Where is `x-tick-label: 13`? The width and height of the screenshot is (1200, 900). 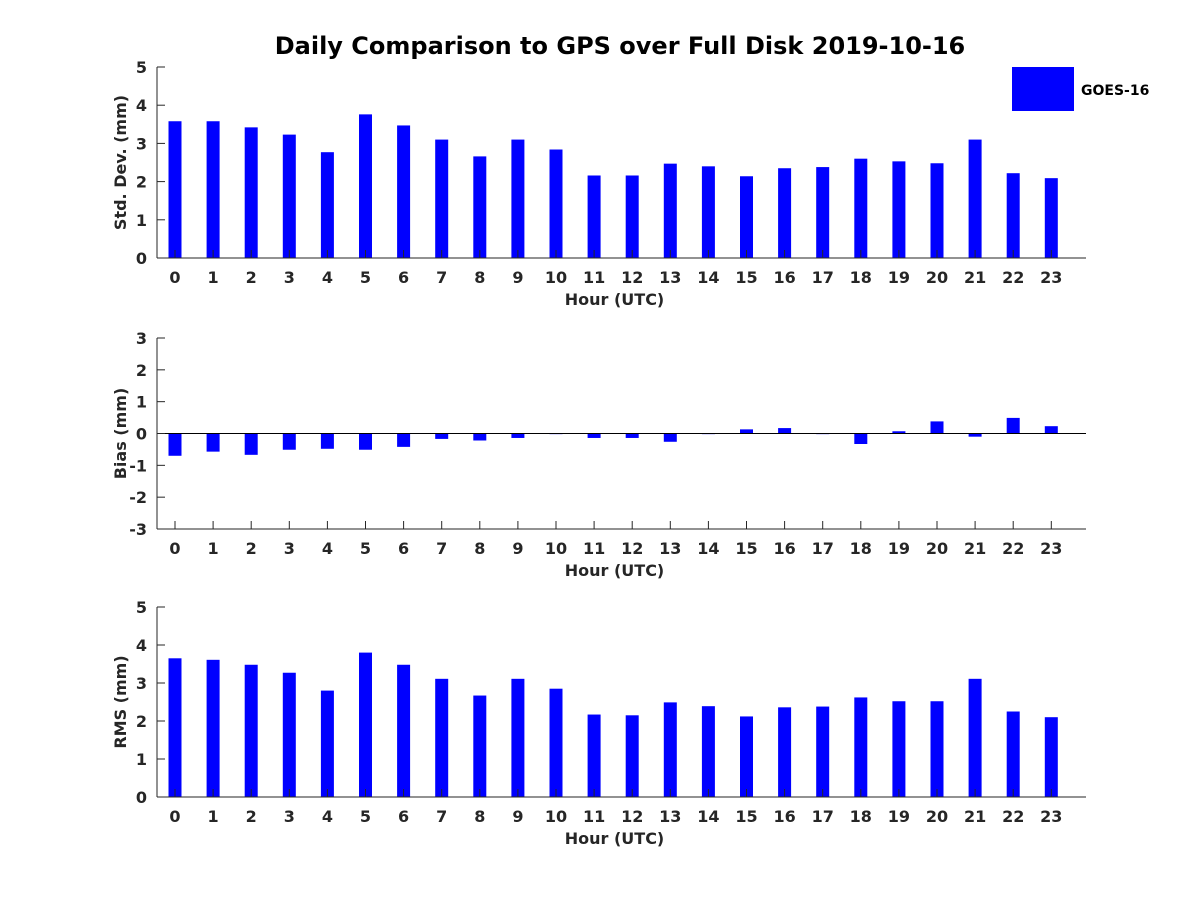
x-tick-label: 13 is located at coordinates (670, 277).